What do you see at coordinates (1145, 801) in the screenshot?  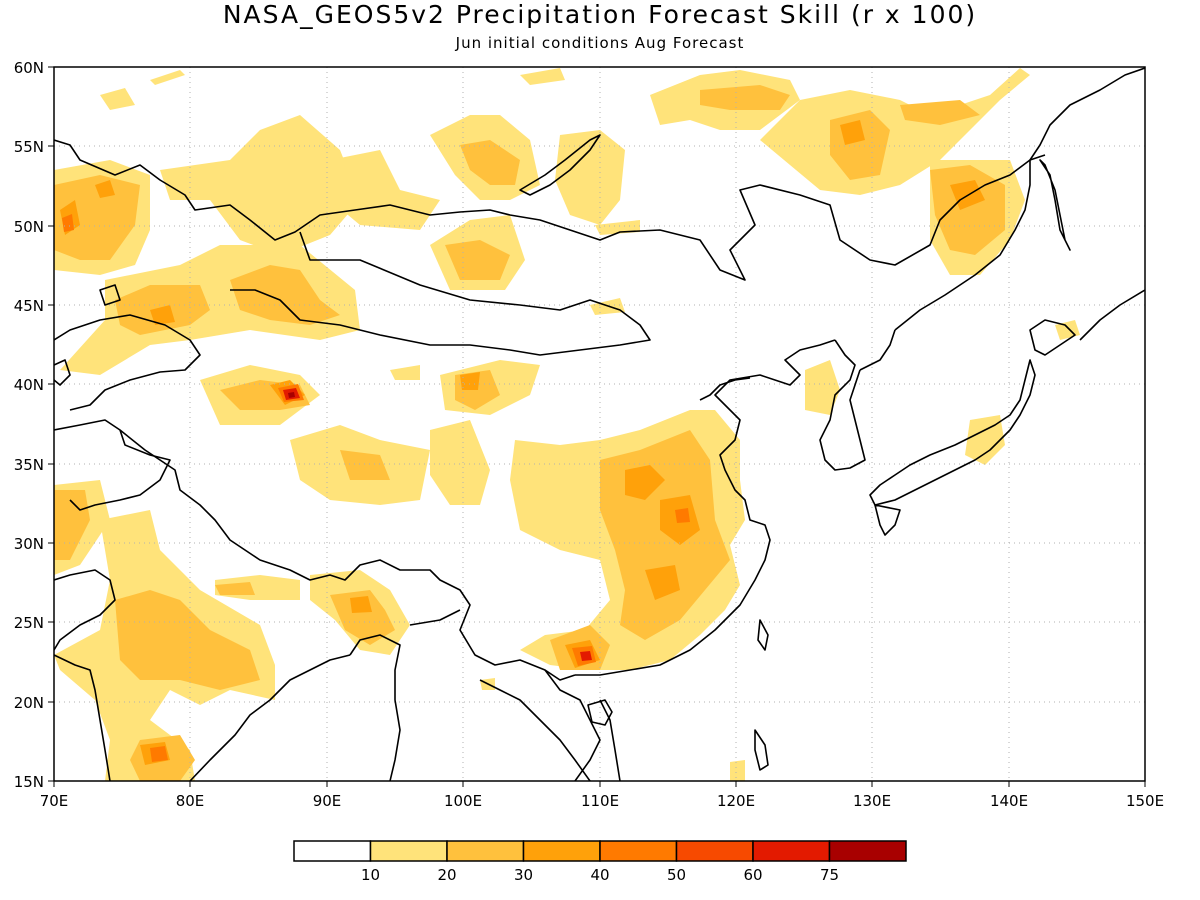 I see `lon-label: 150E` at bounding box center [1145, 801].